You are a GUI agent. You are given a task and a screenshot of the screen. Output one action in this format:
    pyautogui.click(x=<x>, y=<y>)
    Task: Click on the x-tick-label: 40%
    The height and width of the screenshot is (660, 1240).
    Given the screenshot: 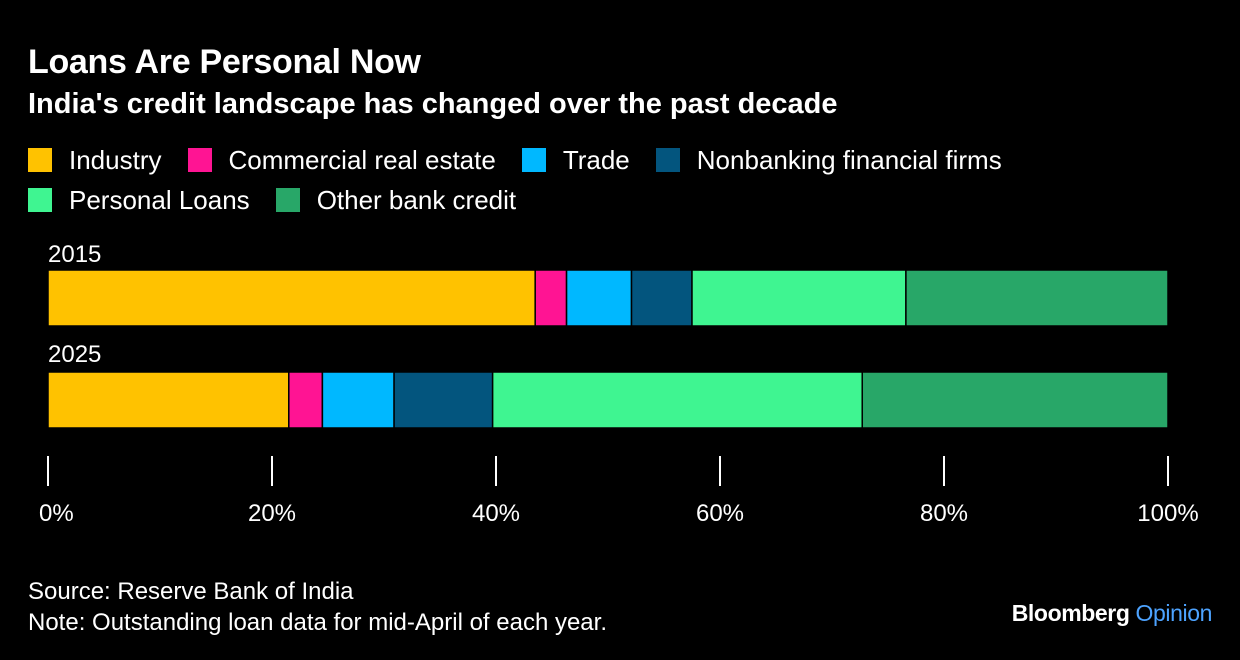 What is the action you would take?
    pyautogui.click(x=496, y=513)
    